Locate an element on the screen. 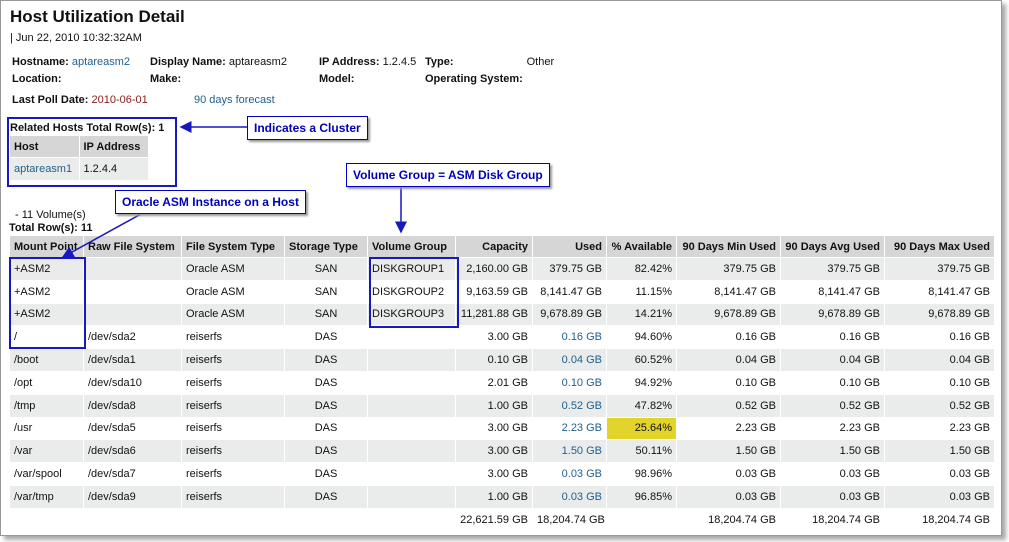 The width and height of the screenshot is (1009, 542). callout: Indicates a Cluster is located at coordinates (307, 128).